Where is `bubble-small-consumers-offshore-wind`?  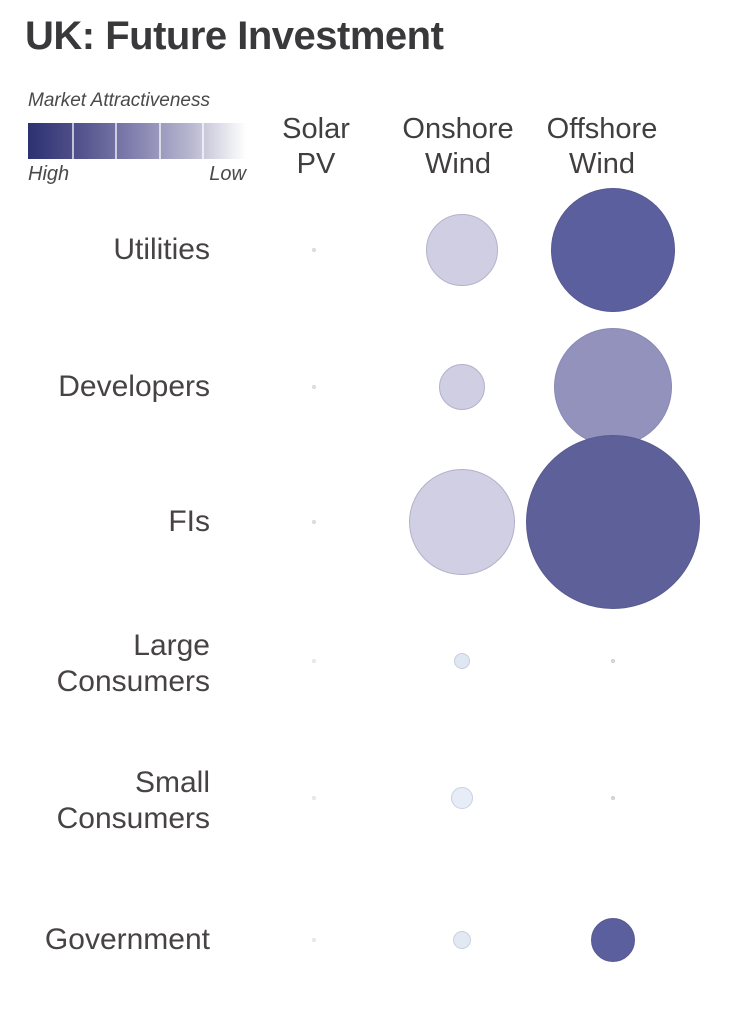
bubble-small-consumers-offshore-wind is located at coordinates (613, 798).